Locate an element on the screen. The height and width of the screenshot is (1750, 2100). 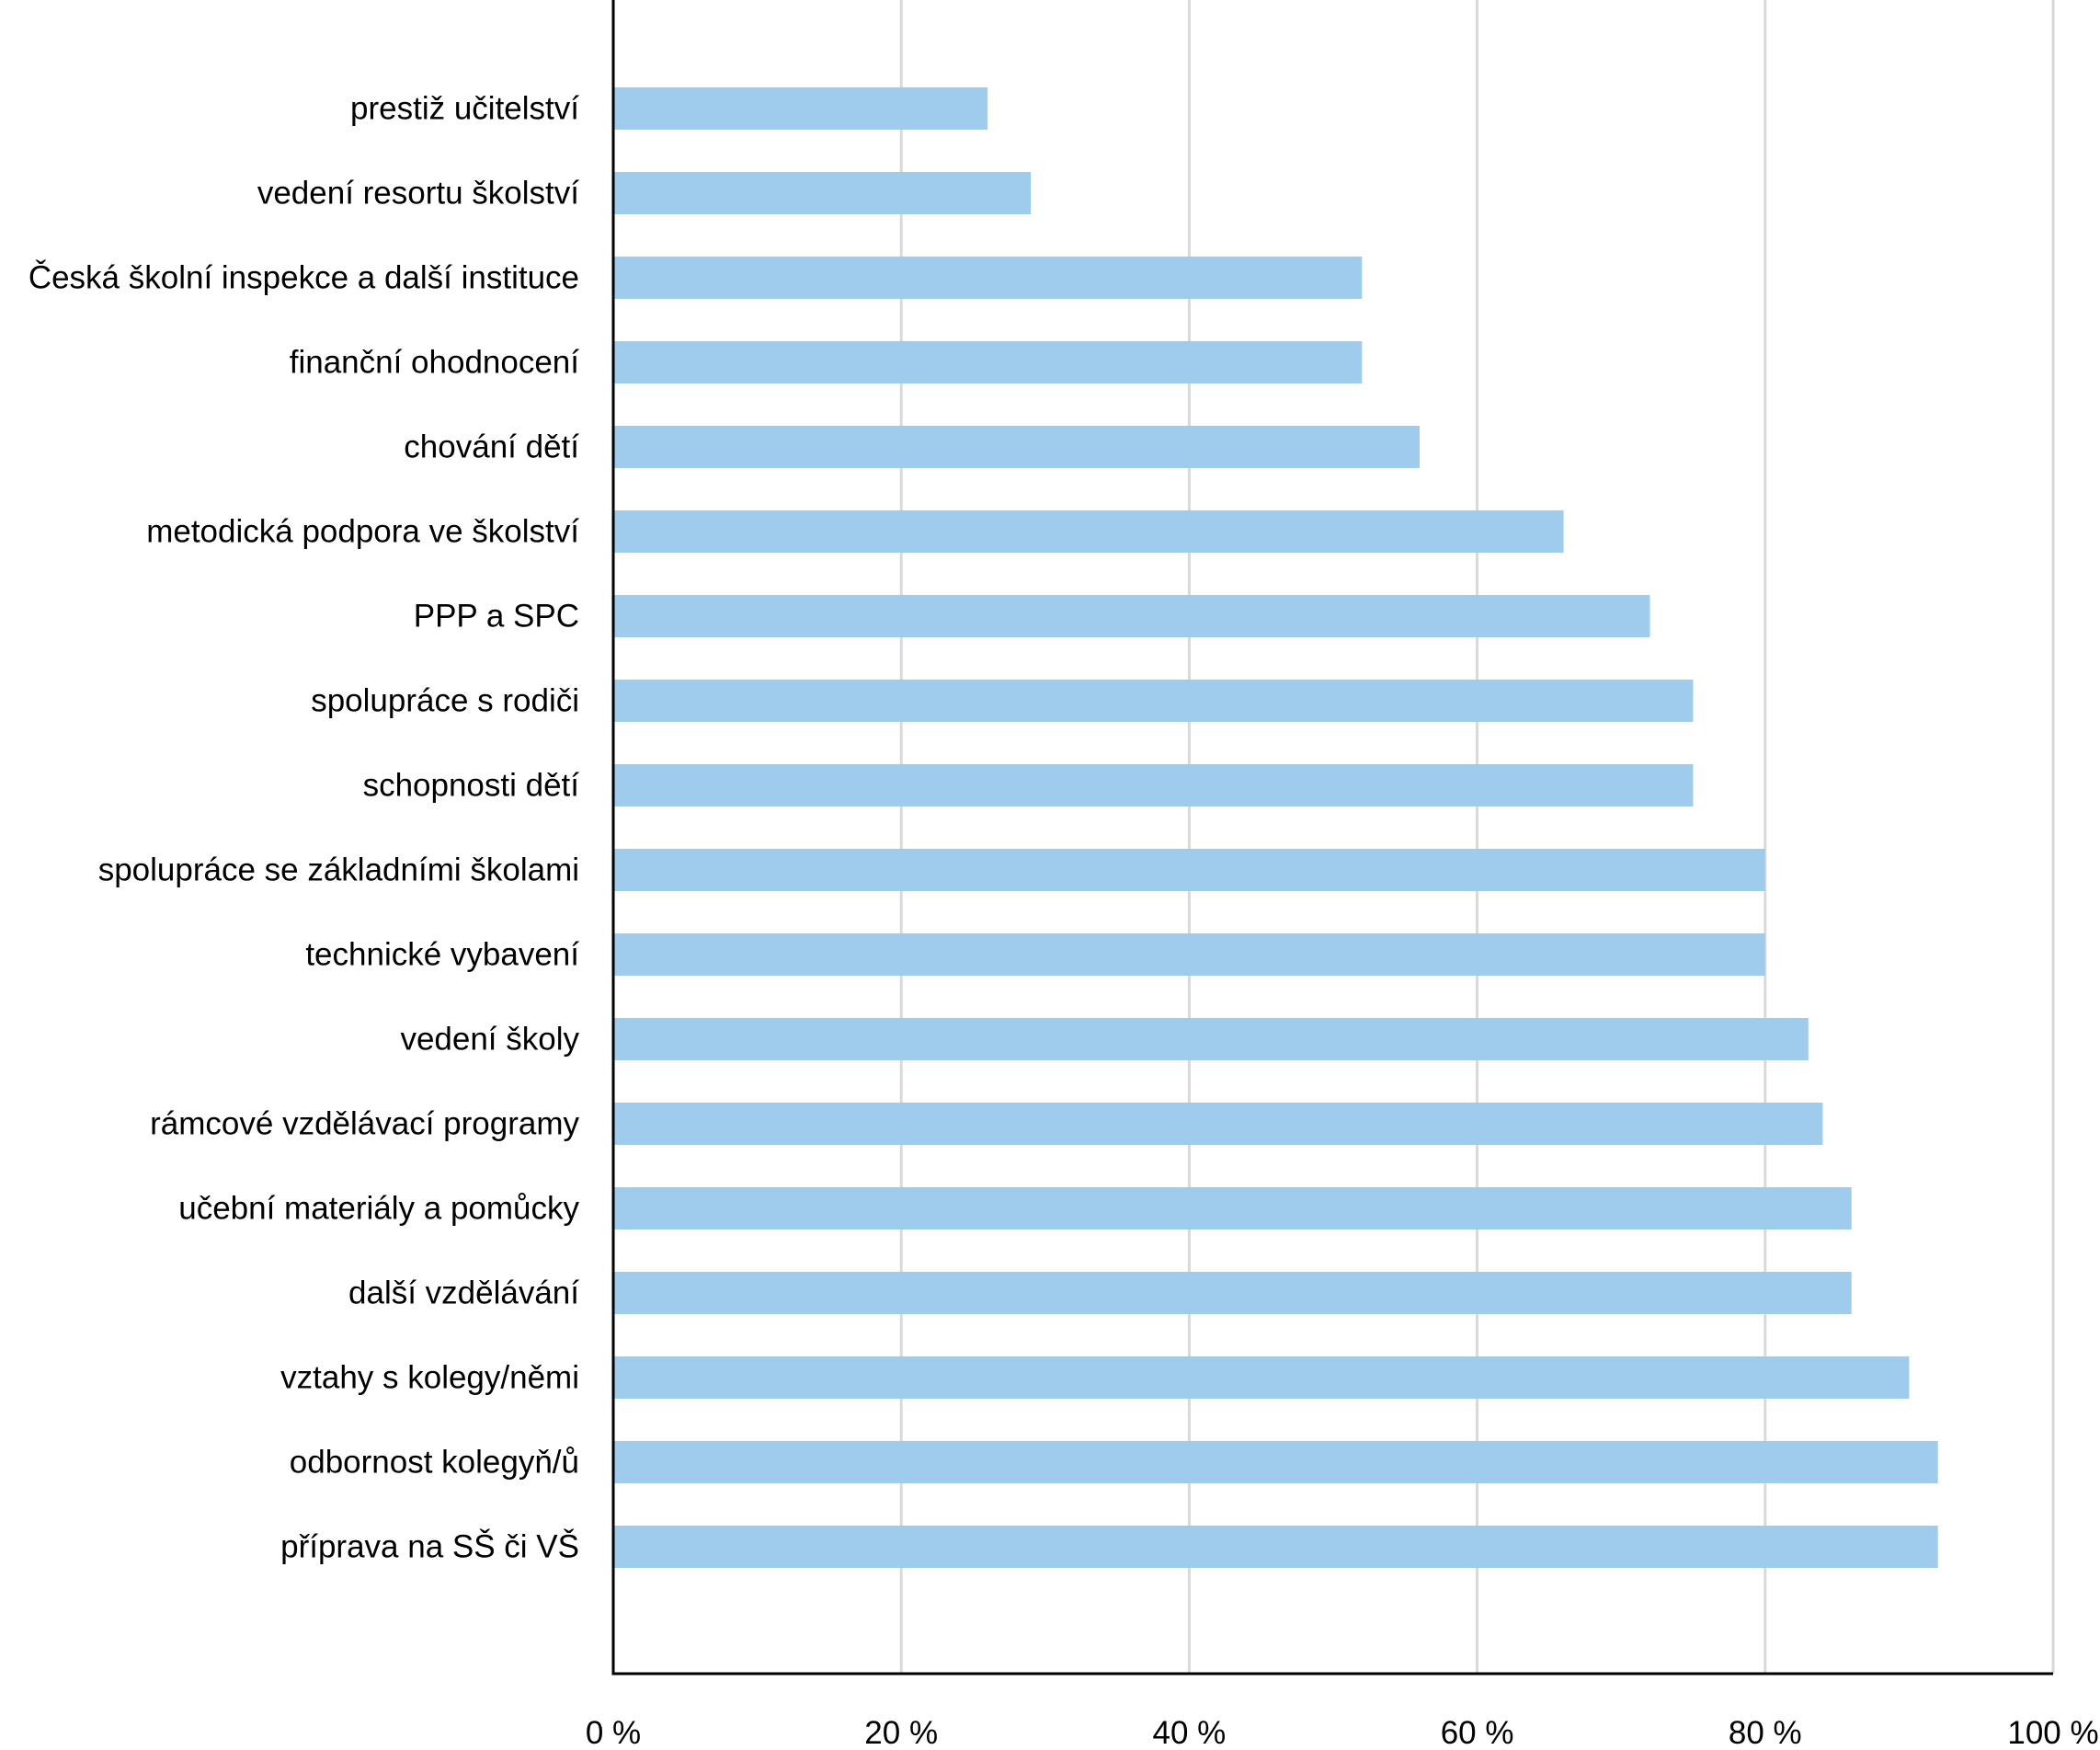
x-tick-labels: 0 % 20 % 40 % 60 % 80 % 100 % is located at coordinates (1342, 1732).